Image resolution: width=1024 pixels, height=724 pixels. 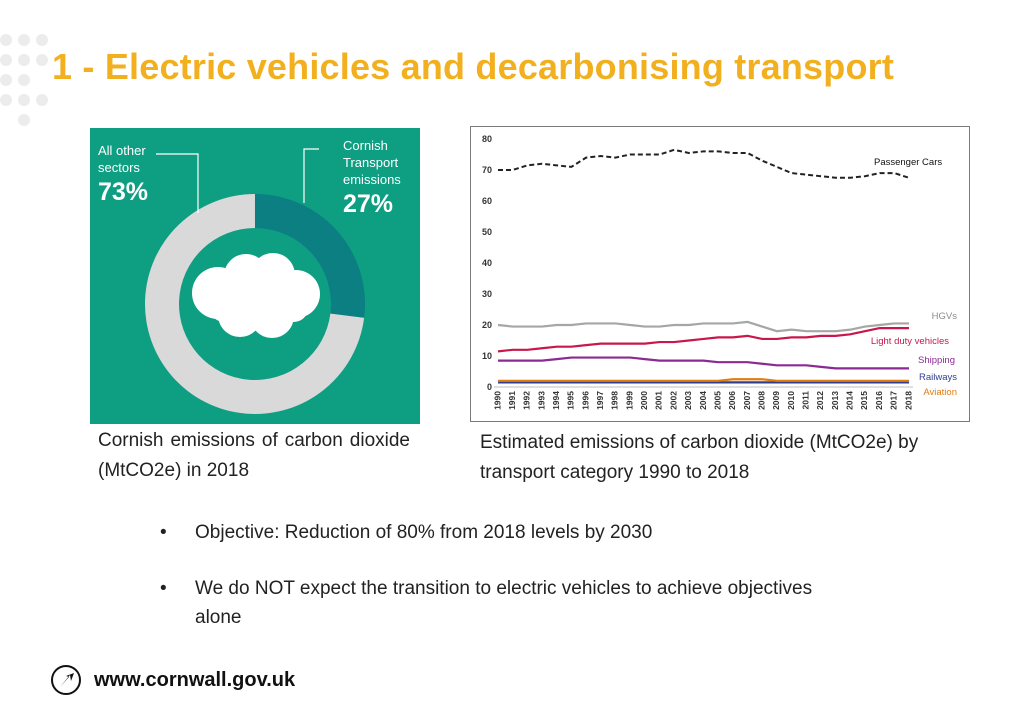 What do you see at coordinates (850, 400) in the screenshot?
I see `x-tick-label: 2014` at bounding box center [850, 400].